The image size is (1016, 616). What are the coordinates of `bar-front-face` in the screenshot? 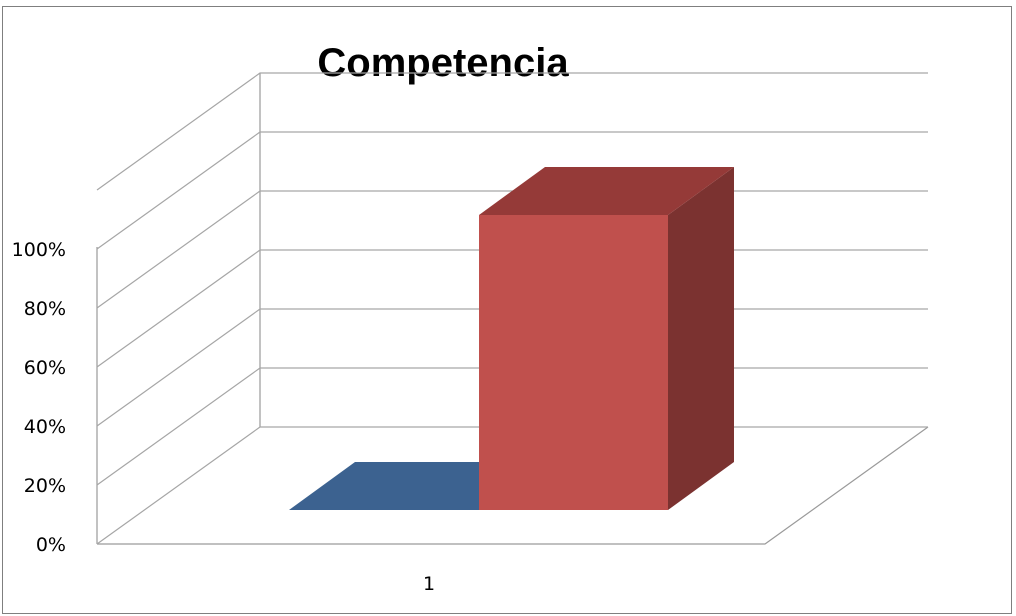 It's located at (573, 362).